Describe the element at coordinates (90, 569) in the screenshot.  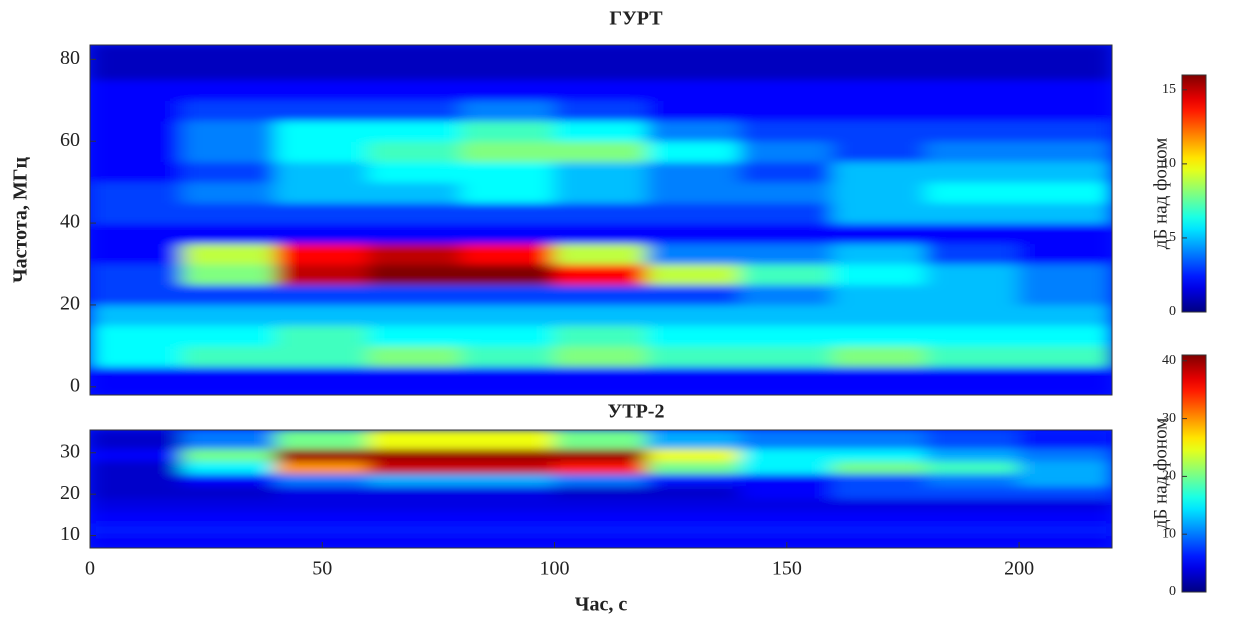
I see `x-tick-label: 0` at that location.